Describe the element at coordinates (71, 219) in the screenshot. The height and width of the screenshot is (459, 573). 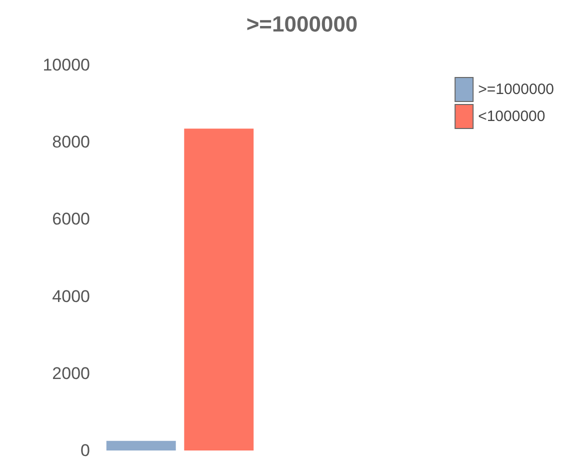
I see `y-tick-label: 6000` at that location.